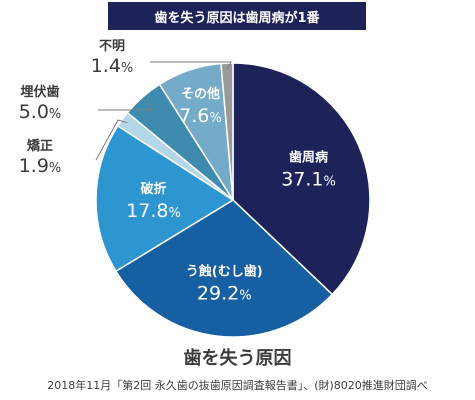 The width and height of the screenshot is (475, 400). What do you see at coordinates (308, 180) in the screenshot?
I see `slice-value-歯周病: 37.1%` at bounding box center [308, 180].